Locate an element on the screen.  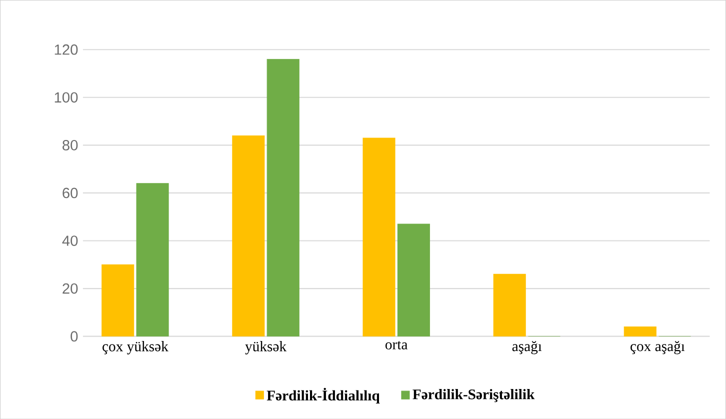
legend-label: Fərdilik-Səriştəlilik is located at coordinates (473, 395).